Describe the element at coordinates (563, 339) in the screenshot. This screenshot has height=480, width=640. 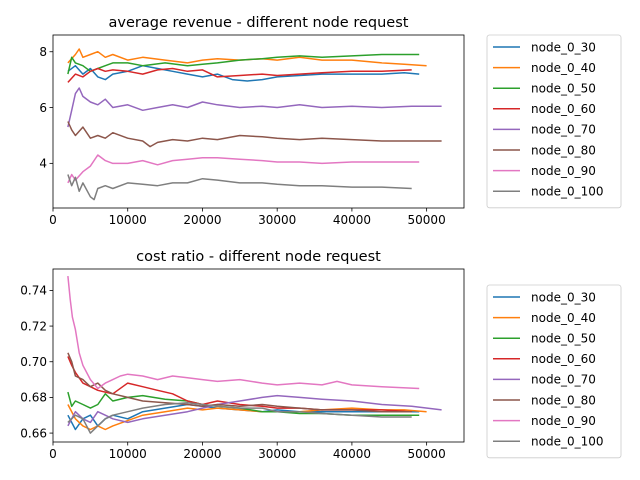
I see `chart-1-legend-label: node_0_50` at that location.